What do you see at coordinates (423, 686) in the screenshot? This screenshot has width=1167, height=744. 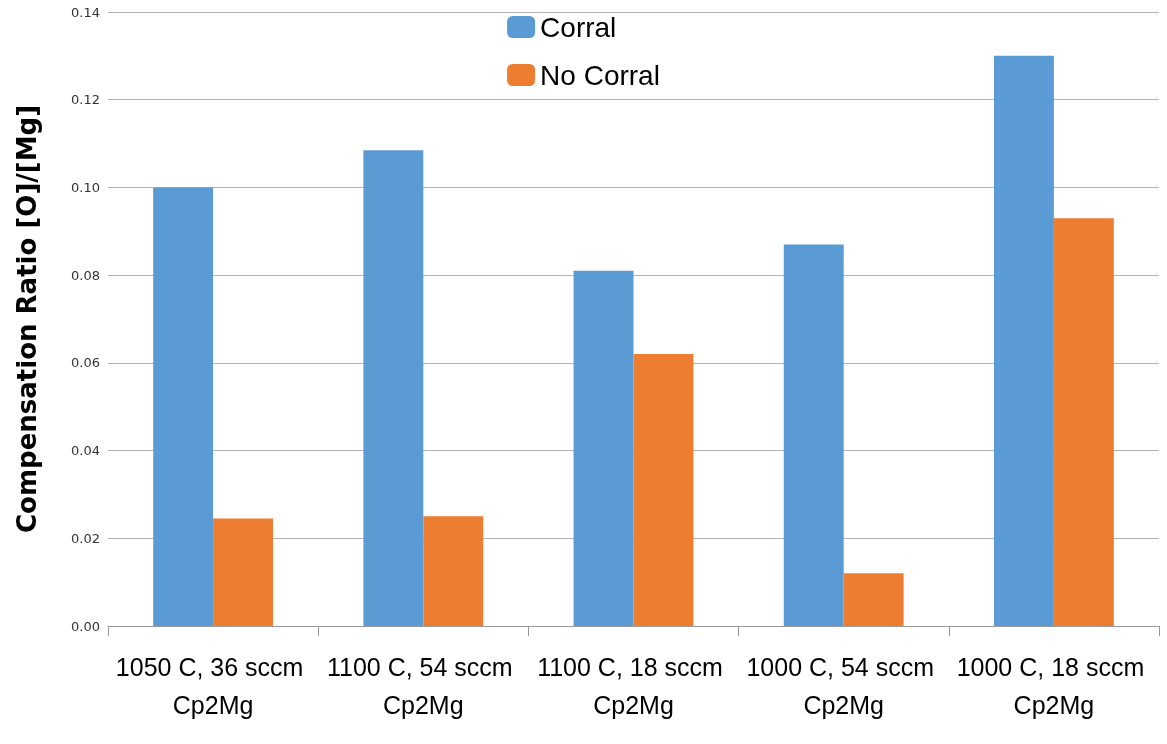 I see `x-tick-label: 1100 C, 54 sccm Cp2Mg` at bounding box center [423, 686].